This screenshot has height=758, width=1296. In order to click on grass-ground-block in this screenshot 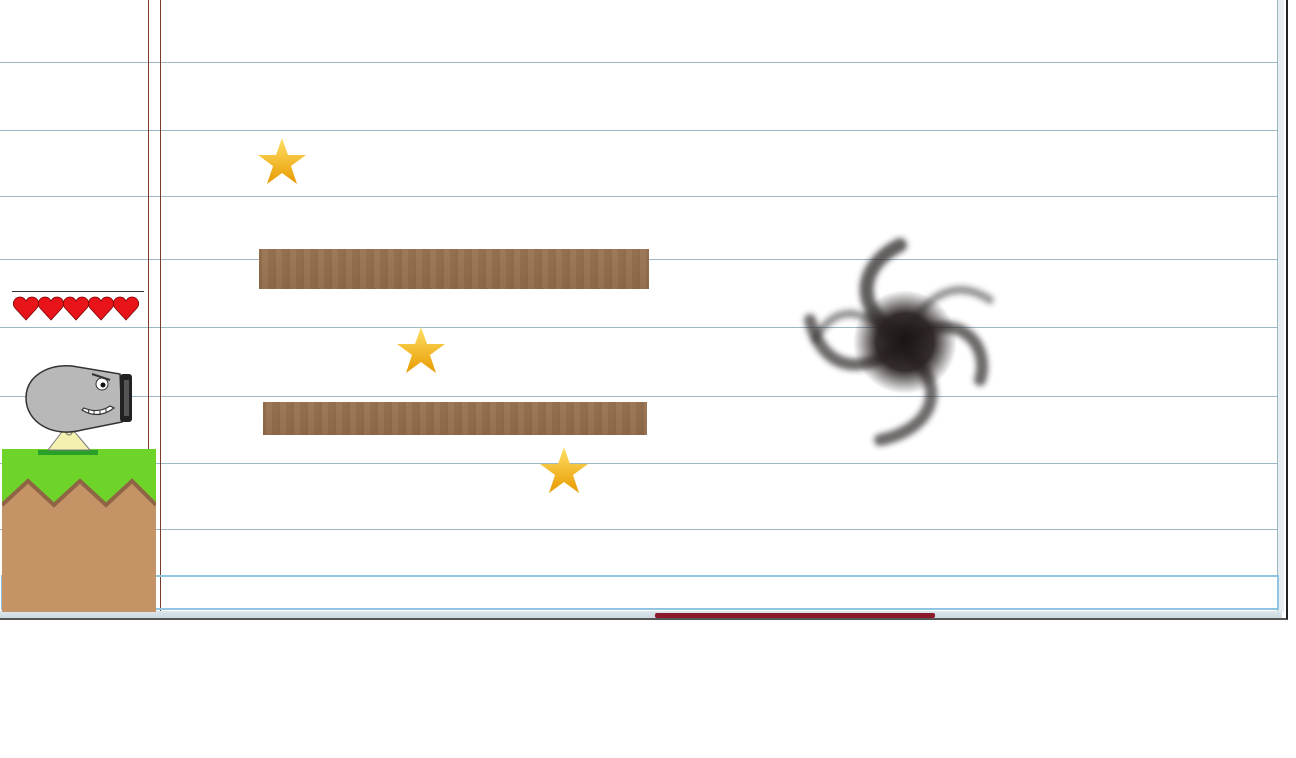, I will do `click(79, 530)`.